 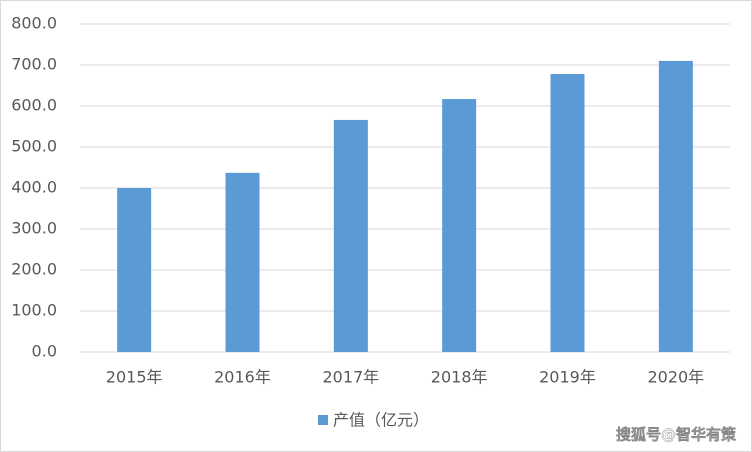 I want to click on x-tick-label: 2020年, so click(x=675, y=377).